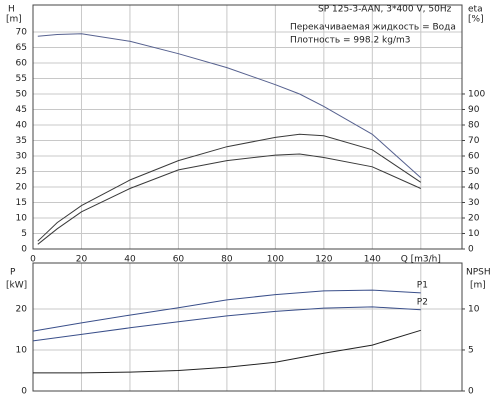  What do you see at coordinates (421, 260) in the screenshot?
I see `x-tick-label: Q [m3/h]` at bounding box center [421, 260].